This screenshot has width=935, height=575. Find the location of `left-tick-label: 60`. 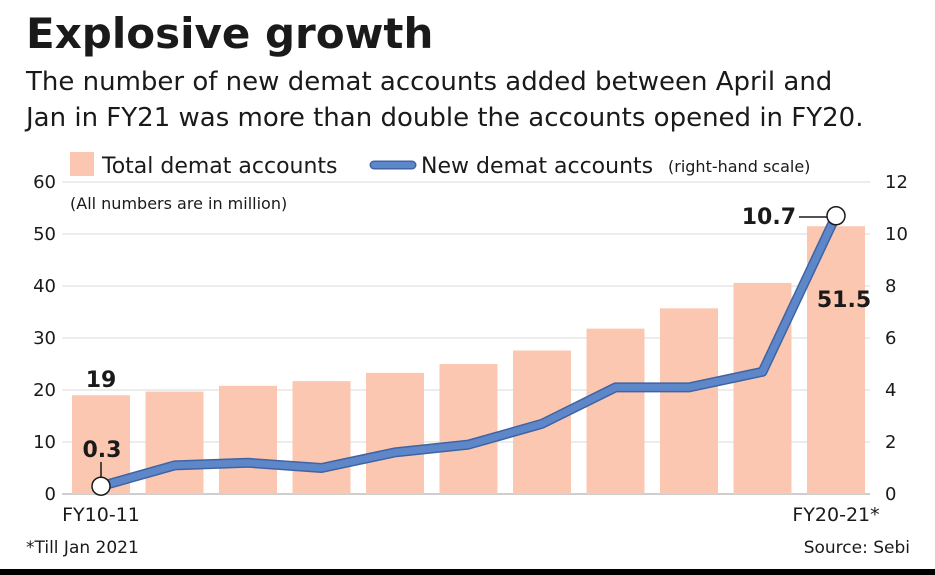

left-tick-label: 60 is located at coordinates (44, 182).